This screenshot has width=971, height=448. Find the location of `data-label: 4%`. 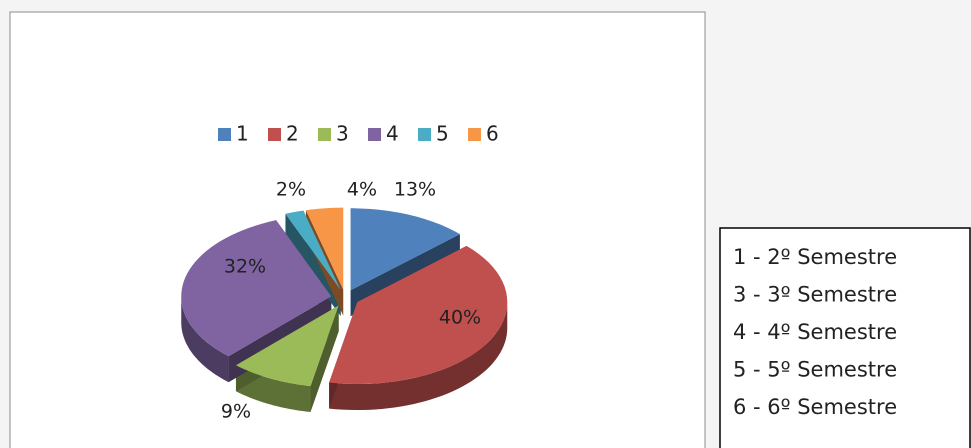

data-label: 4% is located at coordinates (362, 190).